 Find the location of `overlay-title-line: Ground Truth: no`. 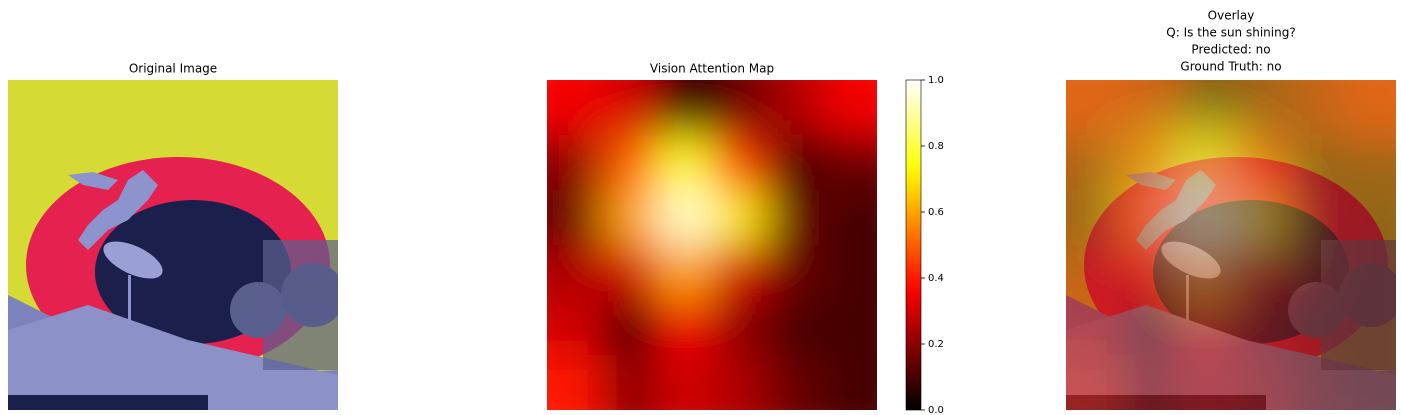

overlay-title-line: Ground Truth: no is located at coordinates (1230, 67).